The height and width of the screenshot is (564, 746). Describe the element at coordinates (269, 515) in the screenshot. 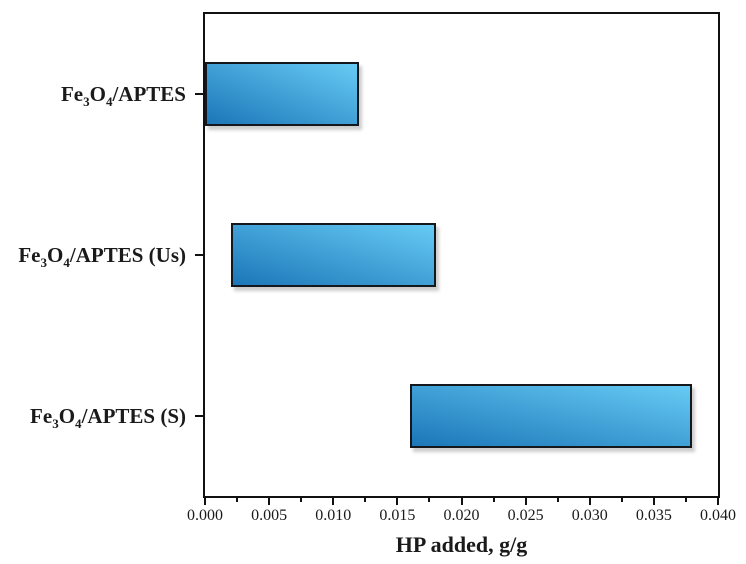

I see `x-axis-tick-label: 0.005` at that location.